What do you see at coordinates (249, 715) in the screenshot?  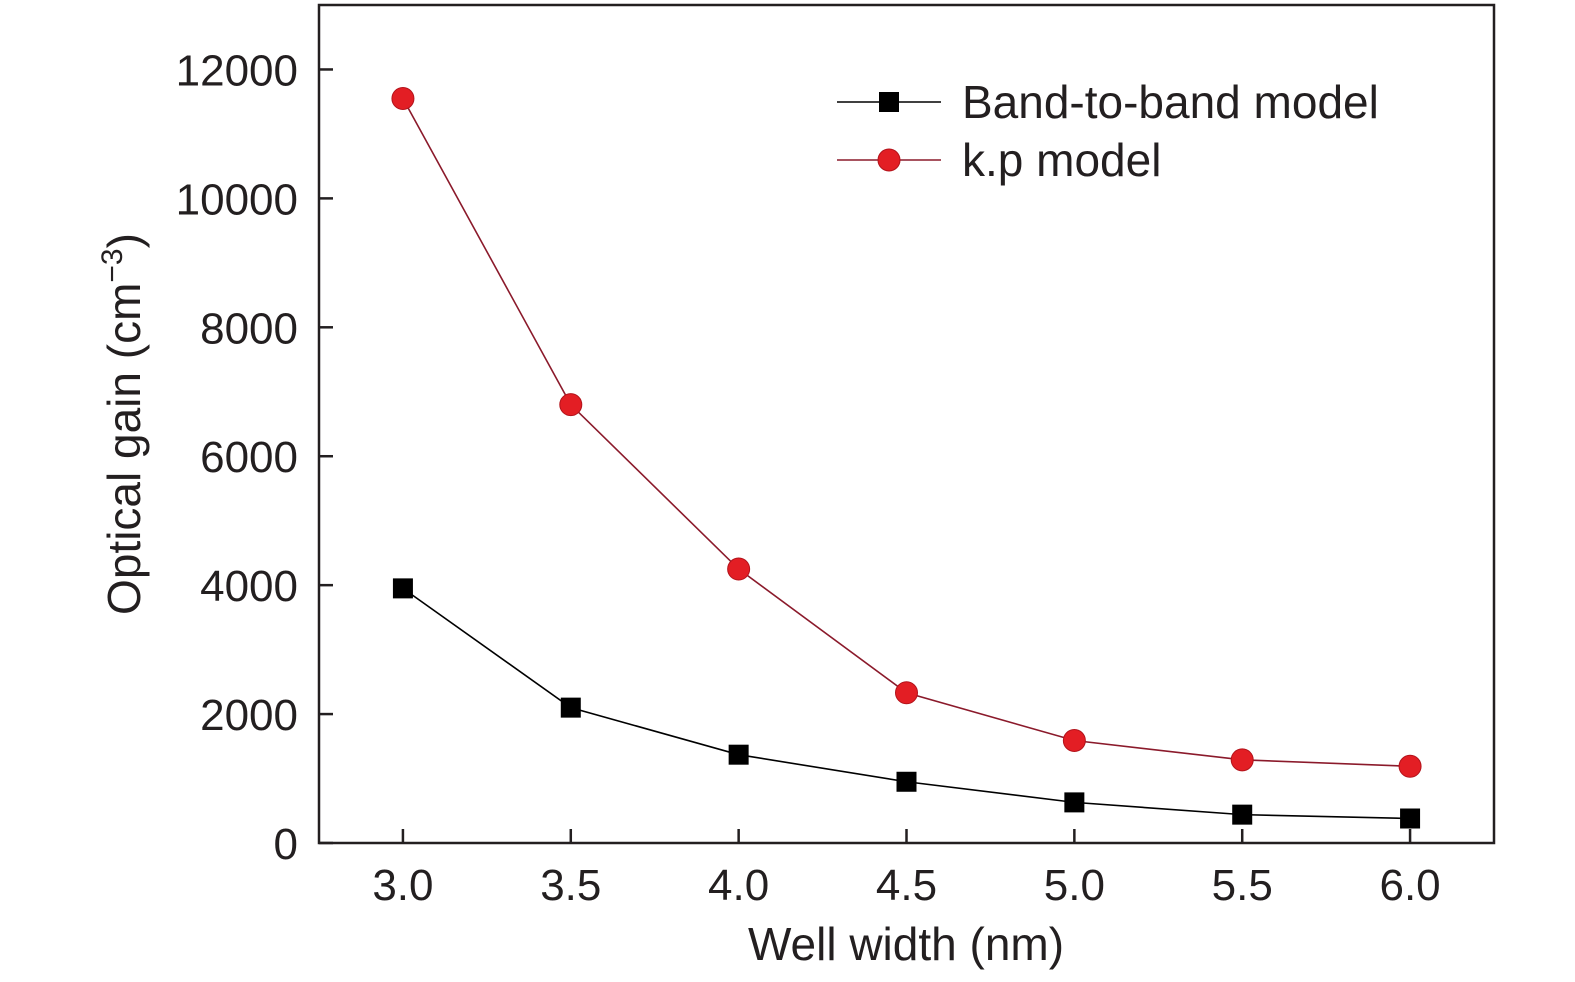 I see `y-tick-label: 2000` at bounding box center [249, 715].